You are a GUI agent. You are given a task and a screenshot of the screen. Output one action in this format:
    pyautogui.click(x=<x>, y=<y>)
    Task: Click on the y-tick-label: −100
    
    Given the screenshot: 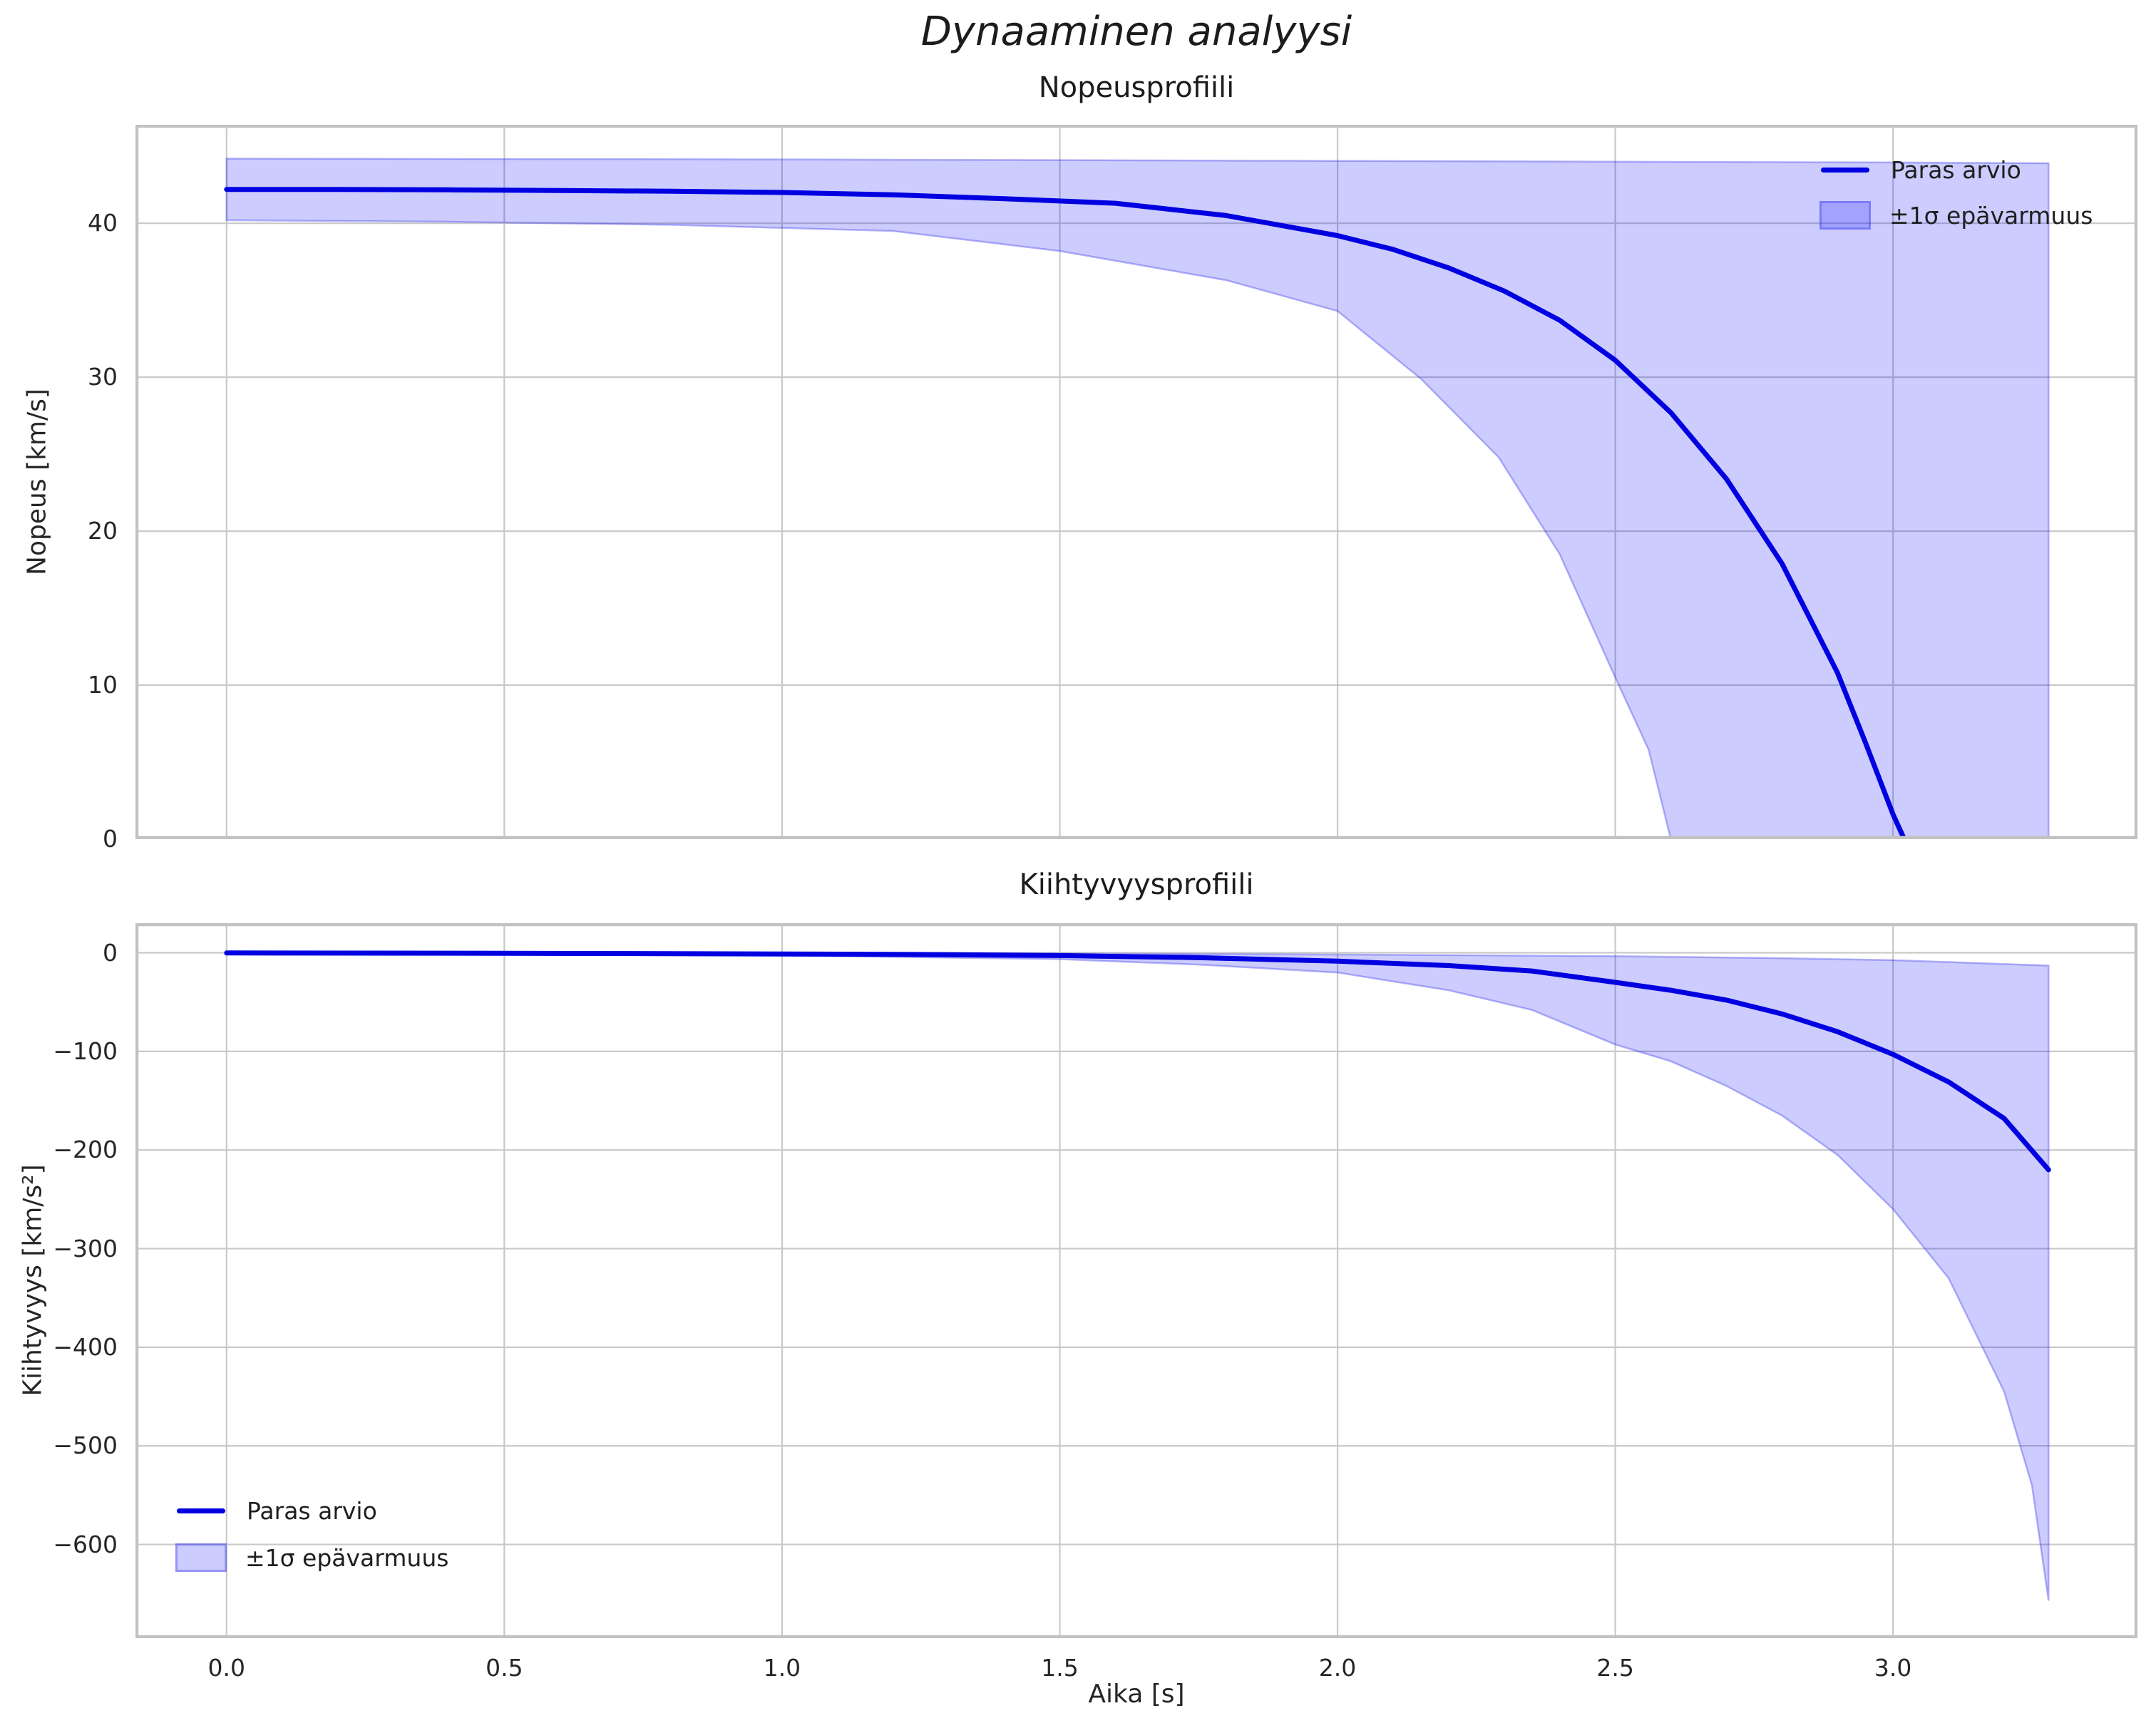 What is the action you would take?
    pyautogui.click(x=85, y=1051)
    